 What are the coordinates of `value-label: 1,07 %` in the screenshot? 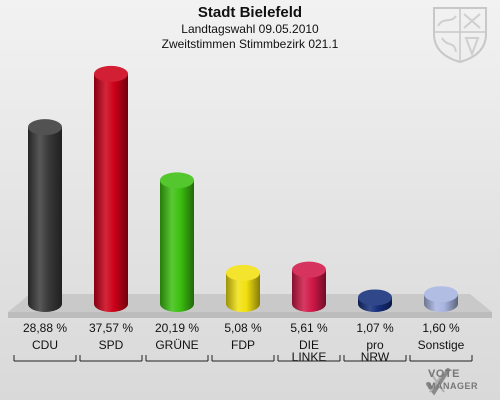 It's located at (375, 328).